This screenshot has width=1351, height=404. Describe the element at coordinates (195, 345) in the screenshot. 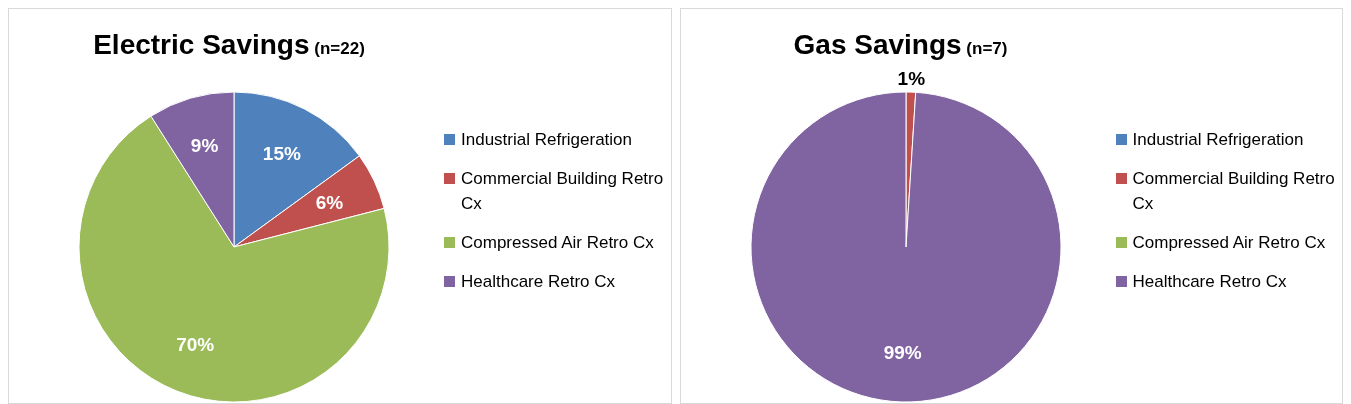

I see `data-label: 70%` at that location.